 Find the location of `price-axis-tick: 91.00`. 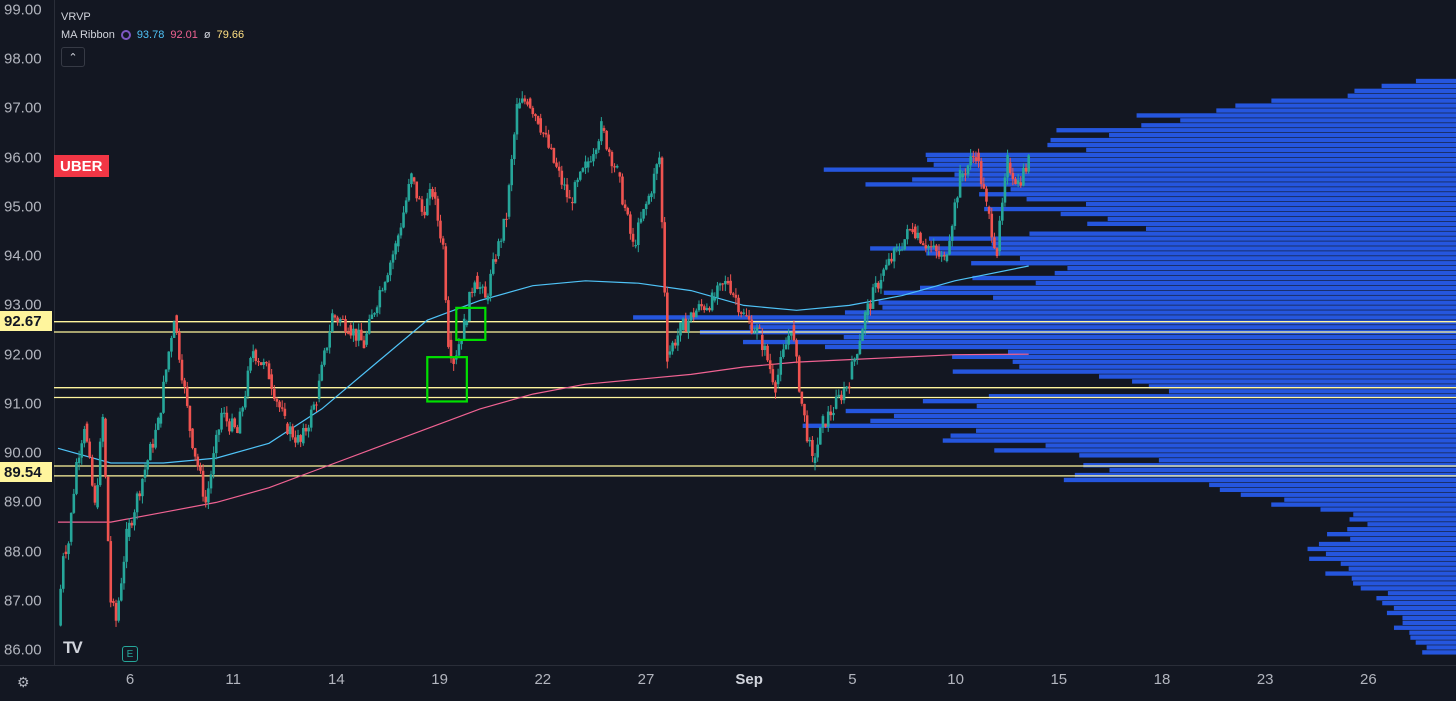

price-axis-tick: 91.00 is located at coordinates (23, 404).